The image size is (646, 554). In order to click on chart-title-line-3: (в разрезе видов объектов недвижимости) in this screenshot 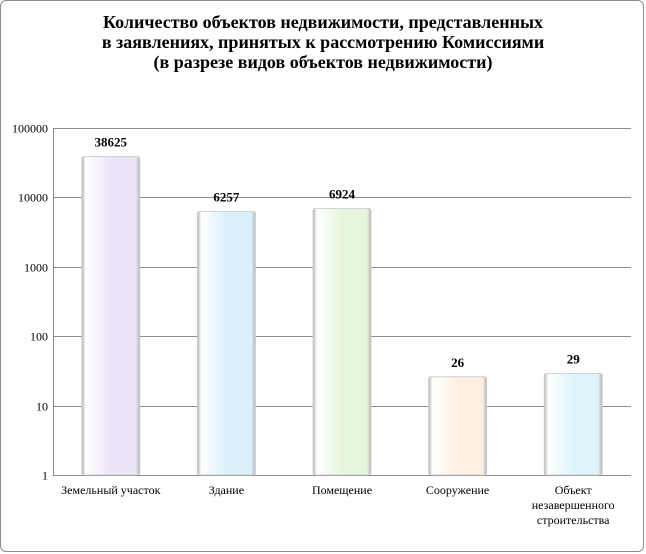, I will do `click(323, 62)`.